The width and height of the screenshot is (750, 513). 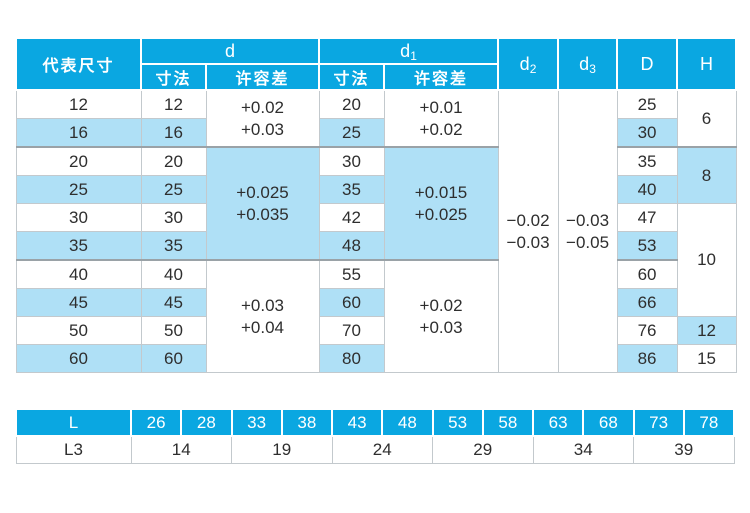 What do you see at coordinates (173, 77) in the screenshot?
I see `header-d-dim: 寸法` at bounding box center [173, 77].